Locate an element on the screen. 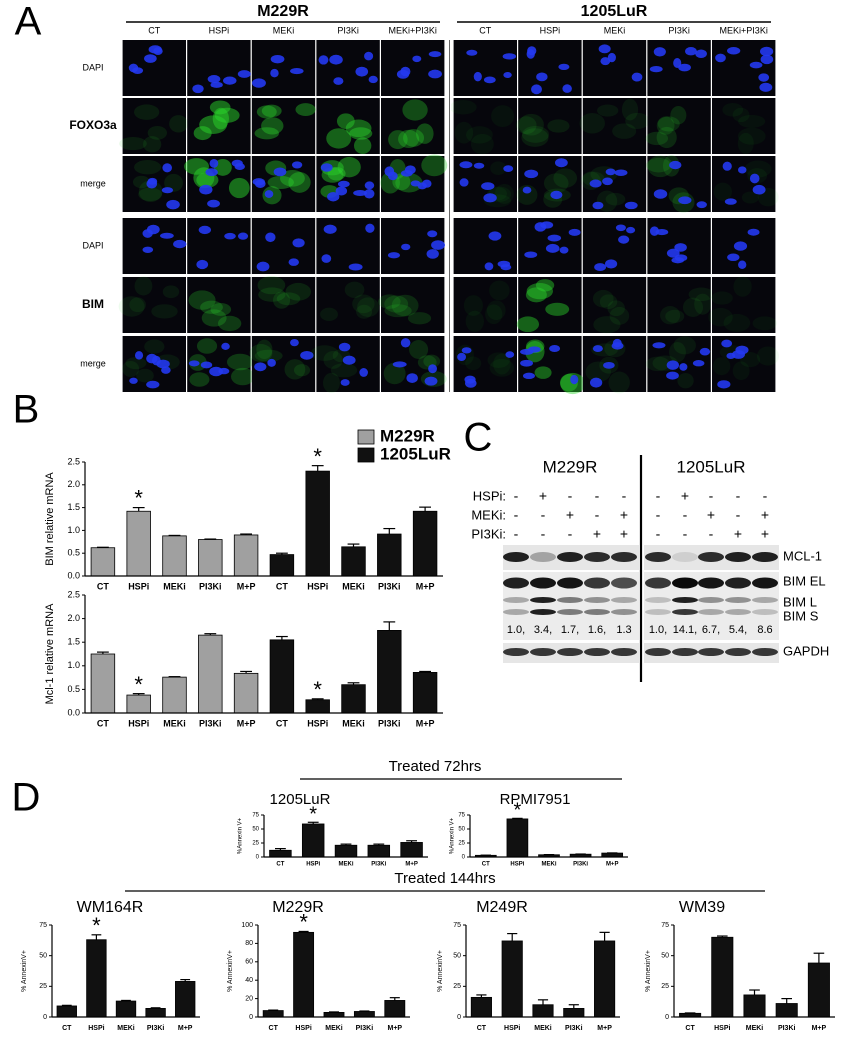 The width and height of the screenshot is (847, 1050). significance-mark: * is located at coordinates (303, 922).